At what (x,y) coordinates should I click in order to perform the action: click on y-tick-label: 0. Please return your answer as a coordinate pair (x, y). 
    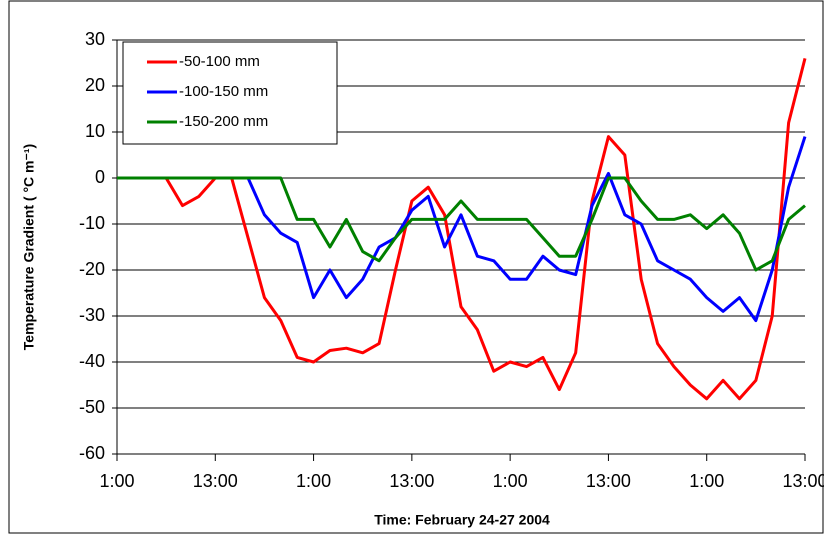
    Looking at the image, I should click on (100, 177).